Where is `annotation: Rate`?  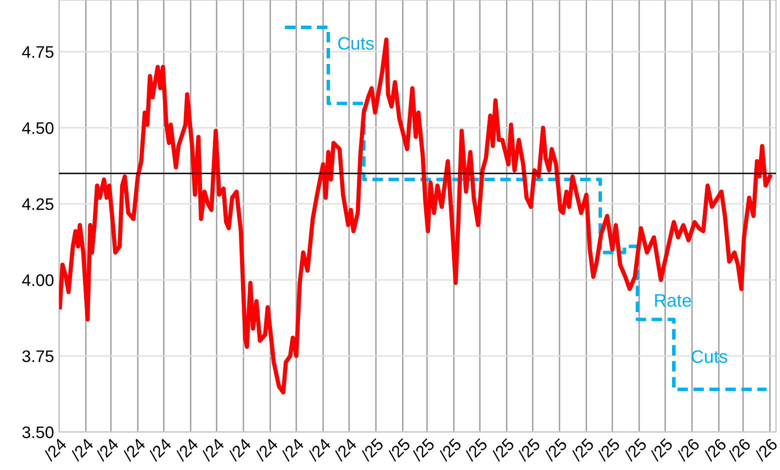 annotation: Rate is located at coordinates (673, 300).